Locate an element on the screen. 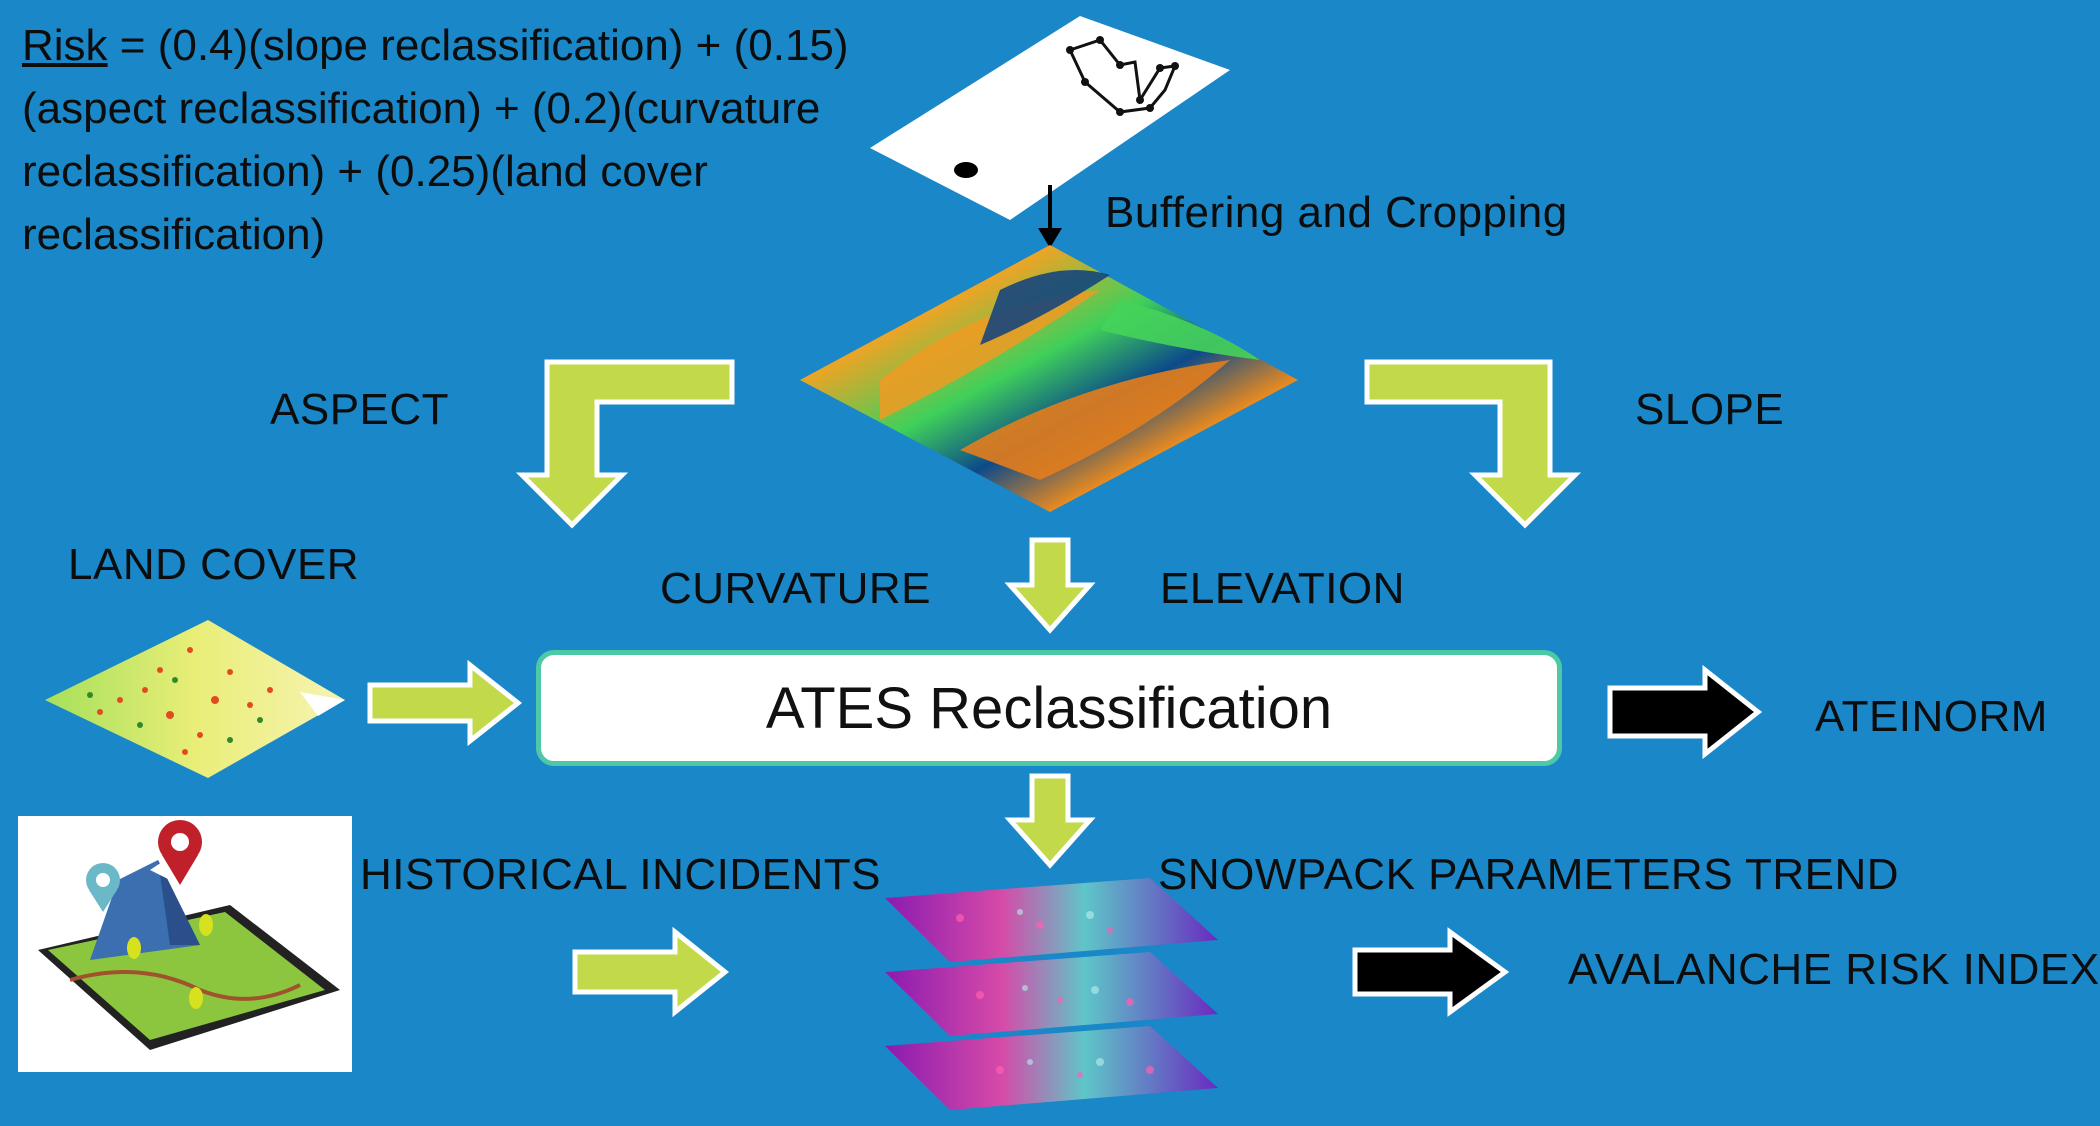 The image size is (2100, 1126). elevation-label: ELEVATION is located at coordinates (1282, 588).